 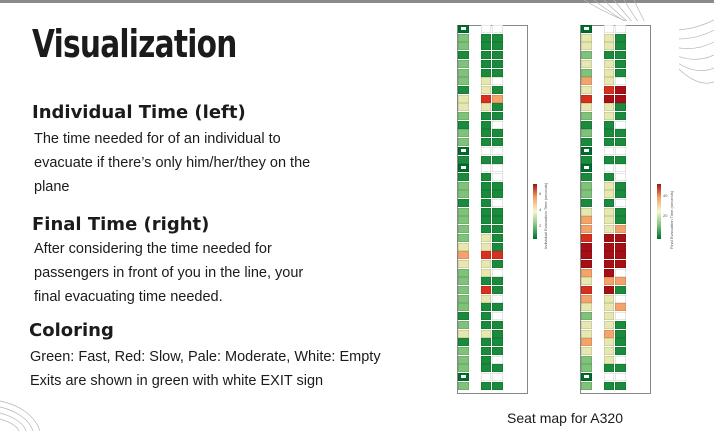 I want to click on coloring-heading: Coloring, so click(x=71, y=330).